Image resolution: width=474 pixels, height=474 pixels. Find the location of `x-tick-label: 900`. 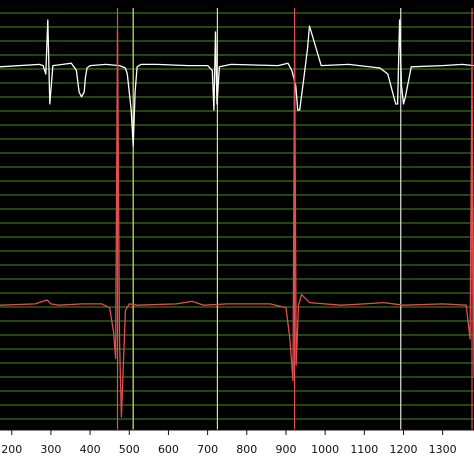

x-tick-label: 900 is located at coordinates (285, 449).